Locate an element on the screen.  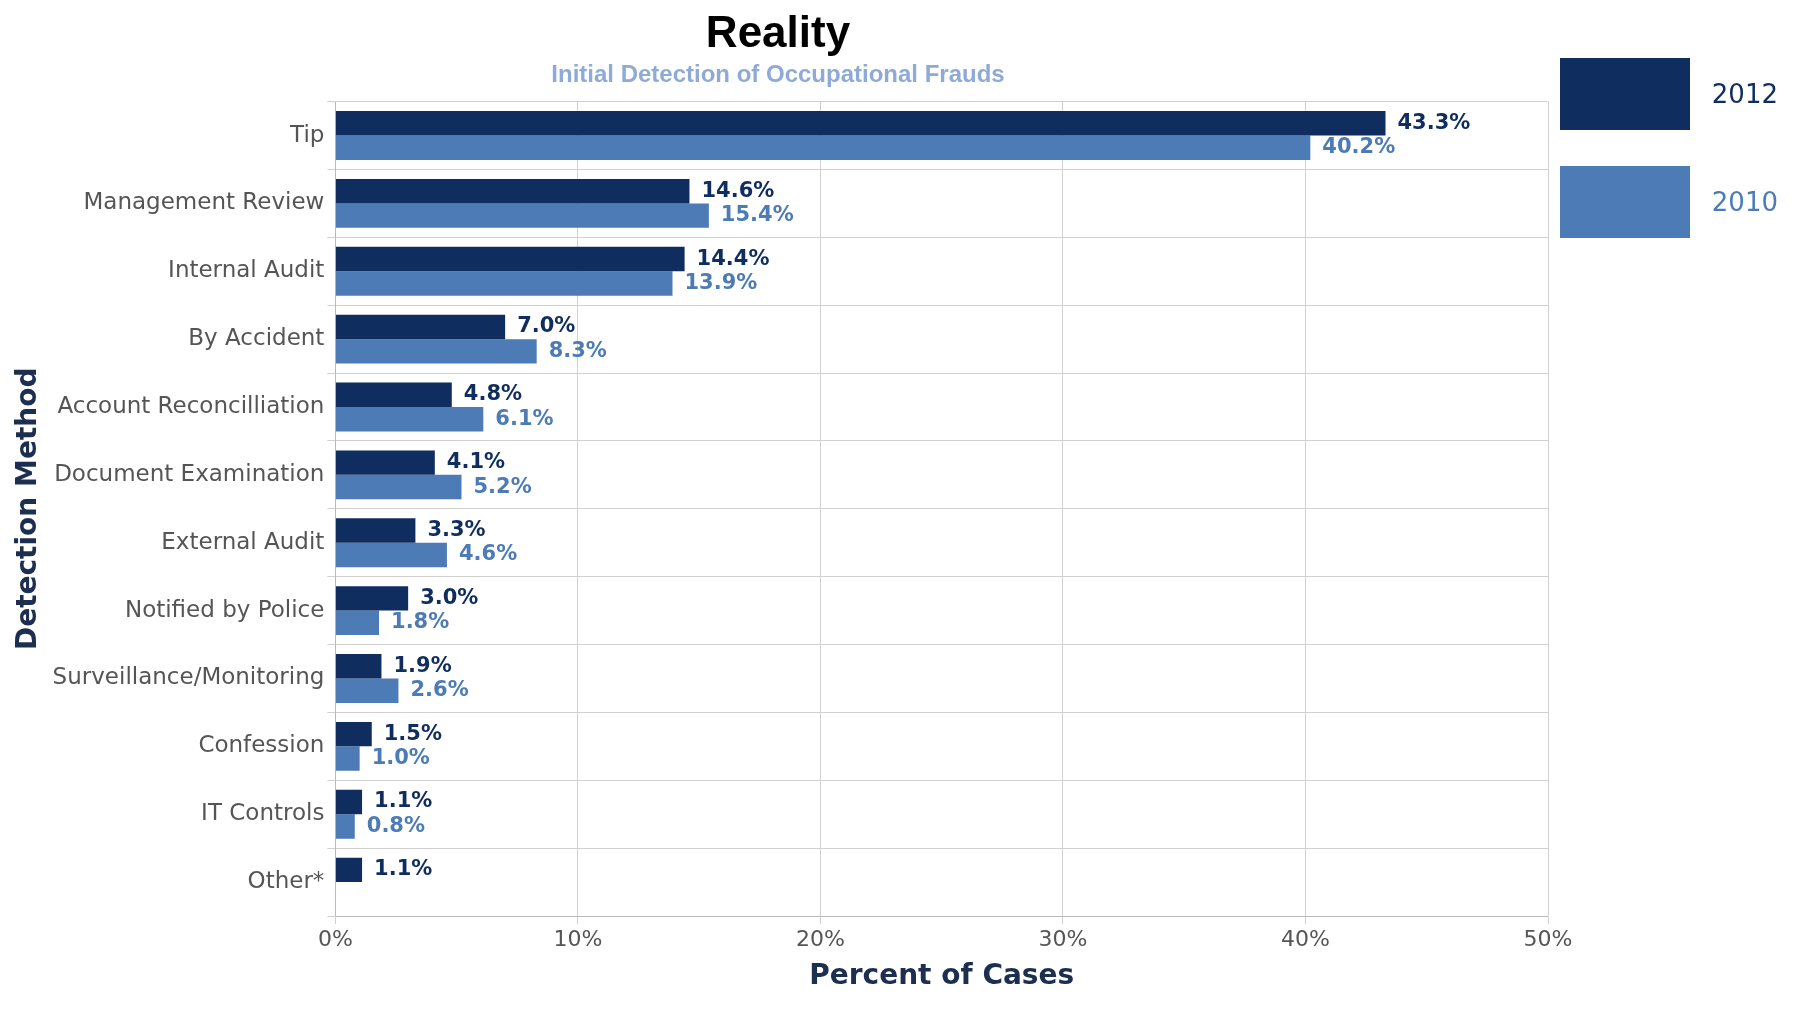
data-label: 3.0% is located at coordinates (449, 596).